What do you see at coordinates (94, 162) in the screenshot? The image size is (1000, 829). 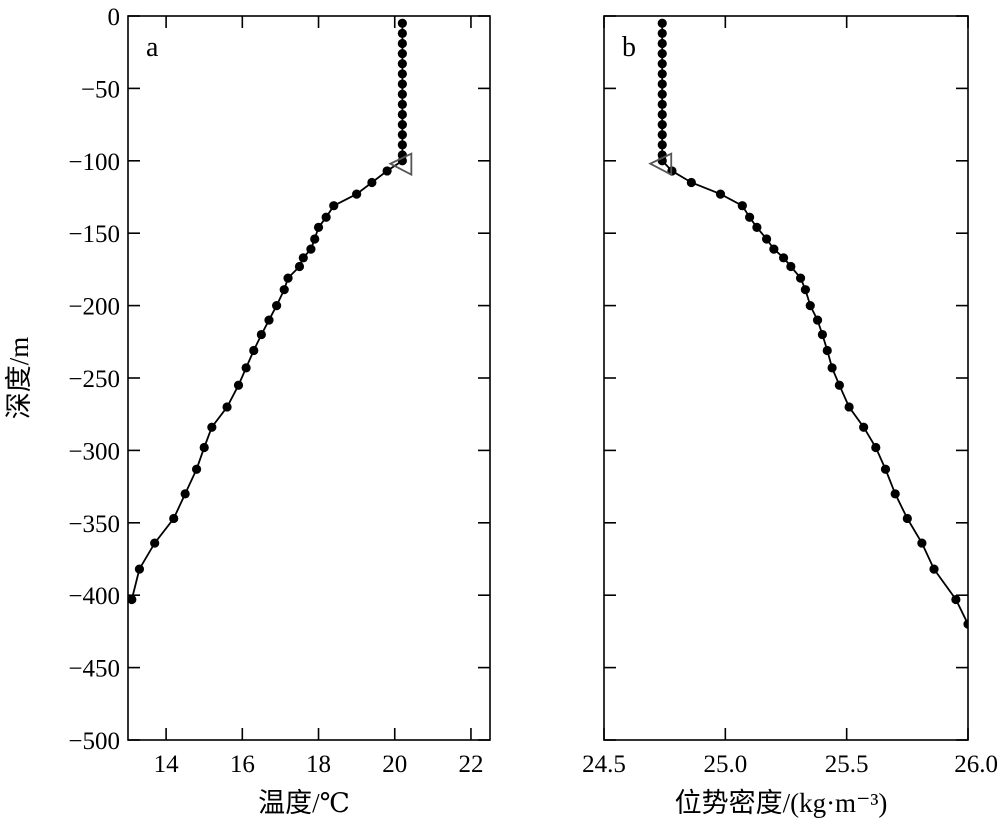 I see `y-tick-label: −100` at bounding box center [94, 162].